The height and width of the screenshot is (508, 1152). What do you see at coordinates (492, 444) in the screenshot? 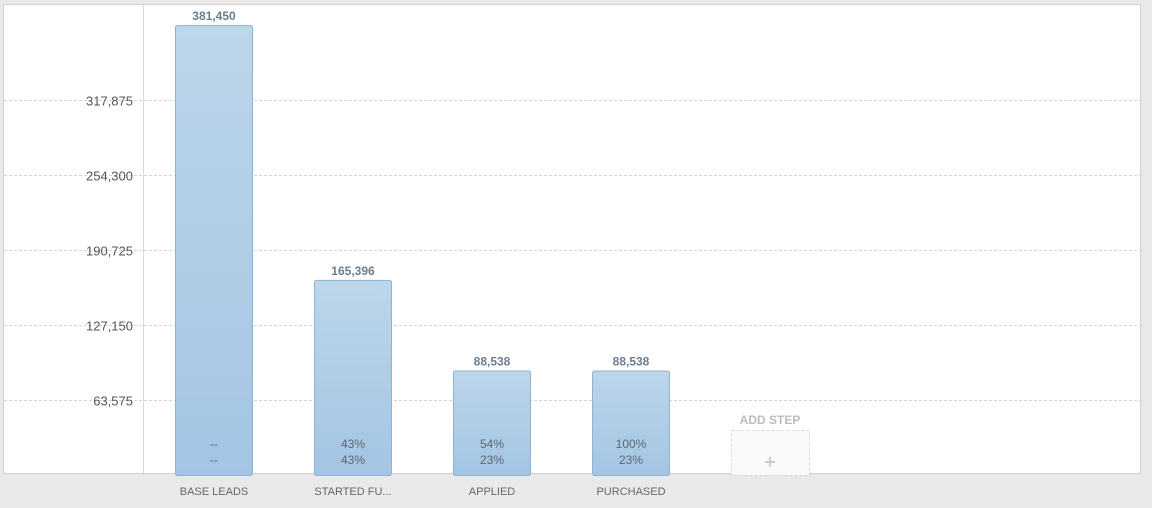
I see `step-conversion-label: 54%` at bounding box center [492, 444].